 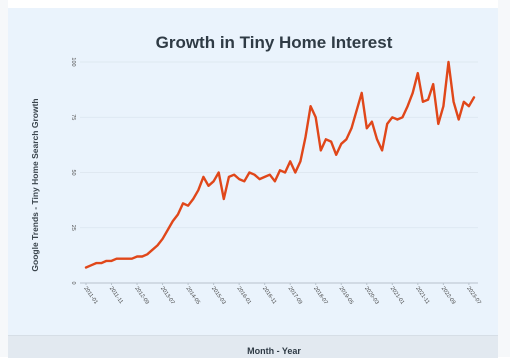 I want to click on x-tick-label: 2014-05, so click(x=192, y=296).